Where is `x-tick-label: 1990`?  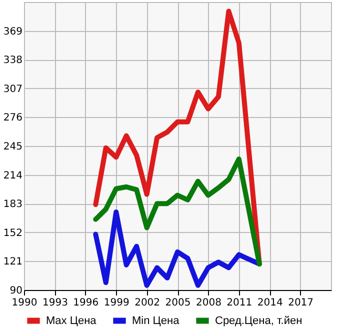
x-tick-label: 1990 is located at coordinates (25, 303).